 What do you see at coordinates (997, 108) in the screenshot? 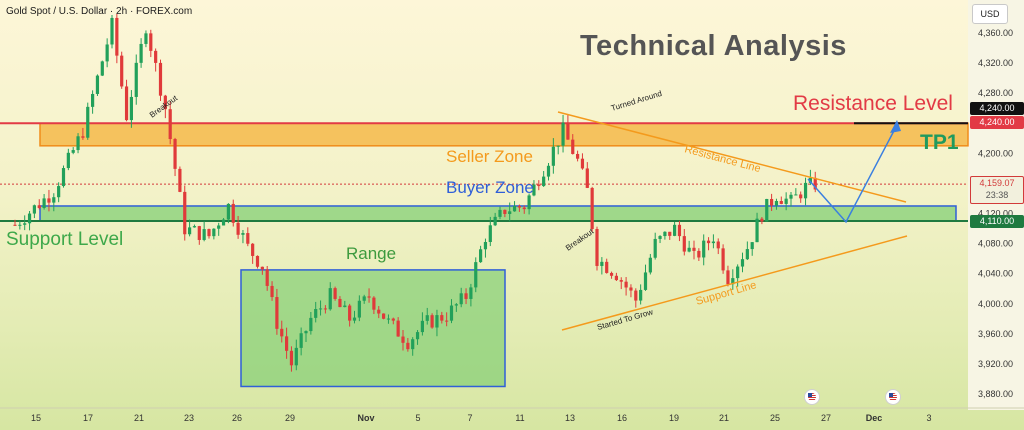
I see `resistance-price-tag-black: 4,240.00` at bounding box center [997, 108].